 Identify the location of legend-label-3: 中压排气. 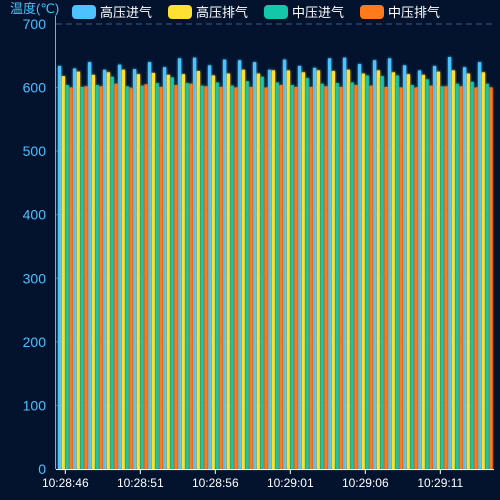
(414, 12).